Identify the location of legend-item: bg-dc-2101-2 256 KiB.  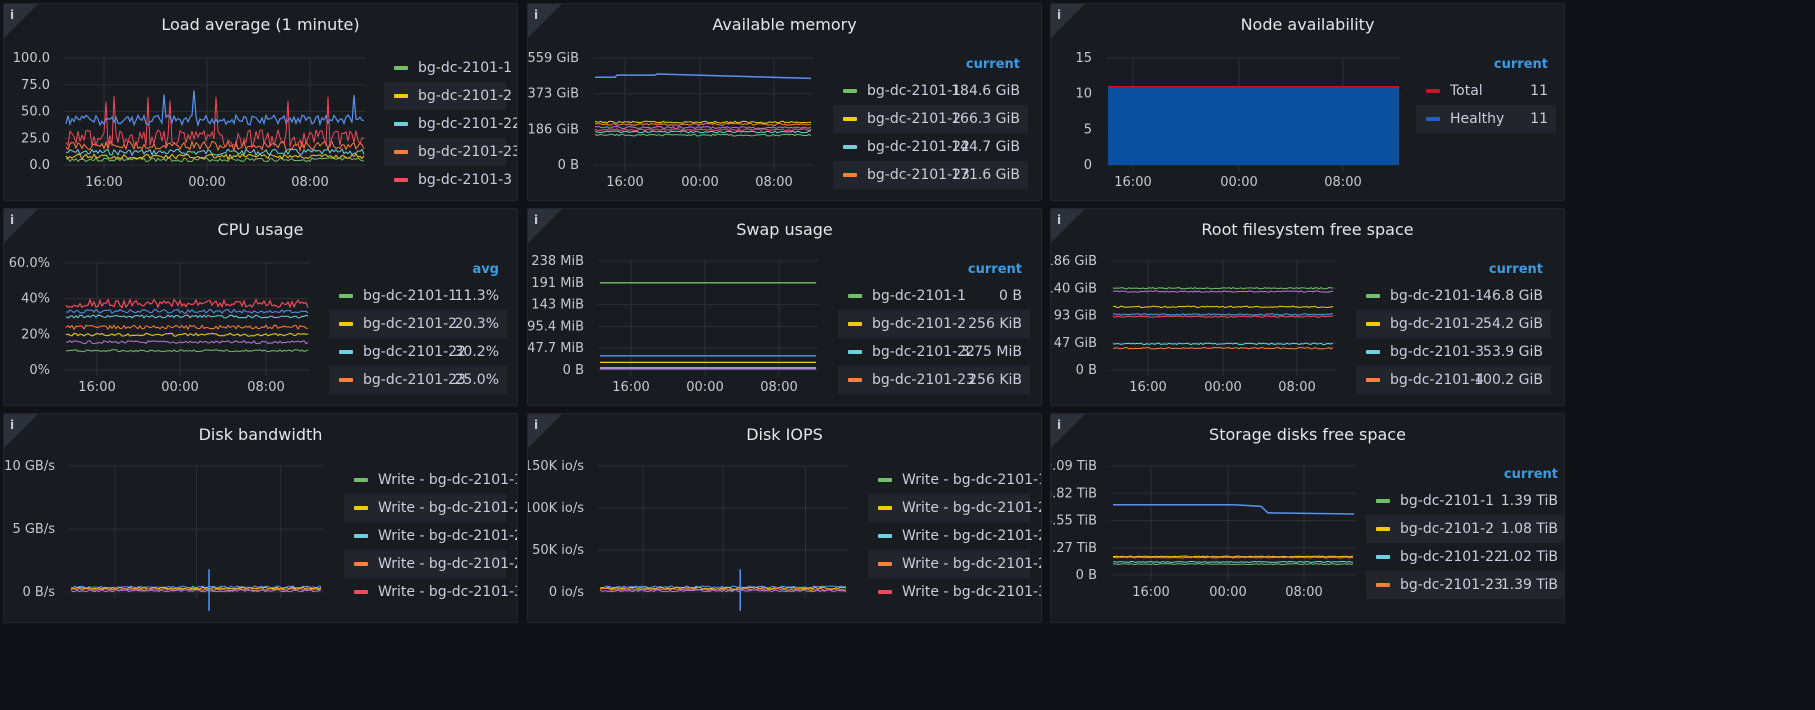
(934, 324).